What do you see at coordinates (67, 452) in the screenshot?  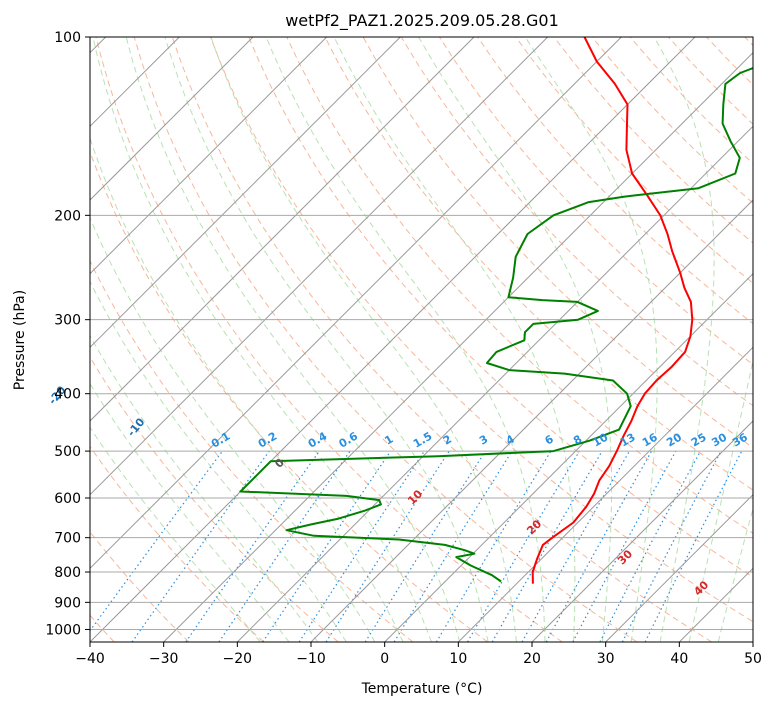 I see `y-tick-label: 500` at bounding box center [67, 452].